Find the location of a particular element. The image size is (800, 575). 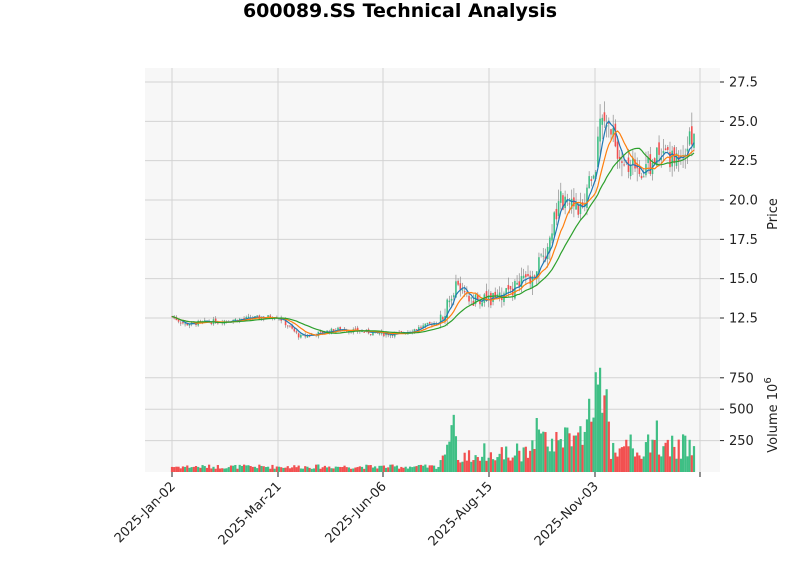

volume-panel is located at coordinates (432, 414).